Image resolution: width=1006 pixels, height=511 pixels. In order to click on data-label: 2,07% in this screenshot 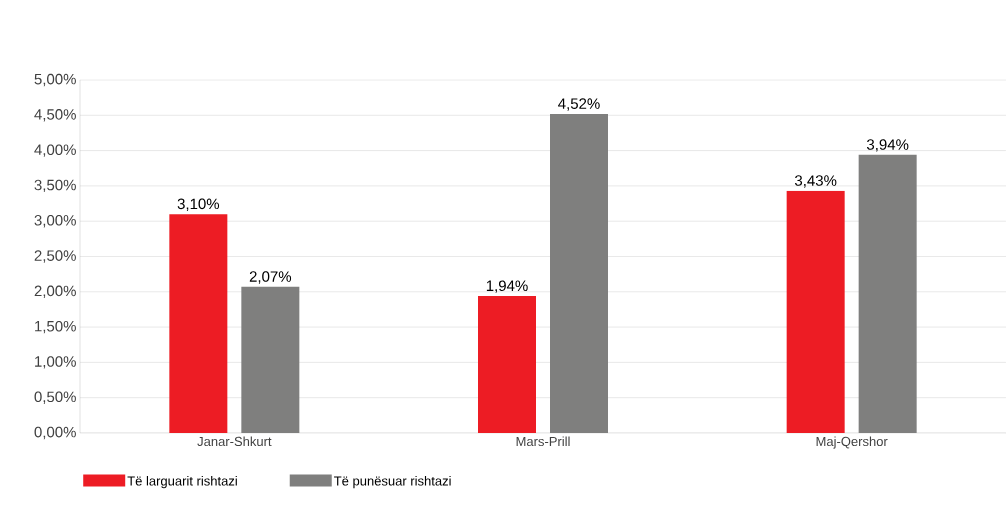, I will do `click(270, 277)`.